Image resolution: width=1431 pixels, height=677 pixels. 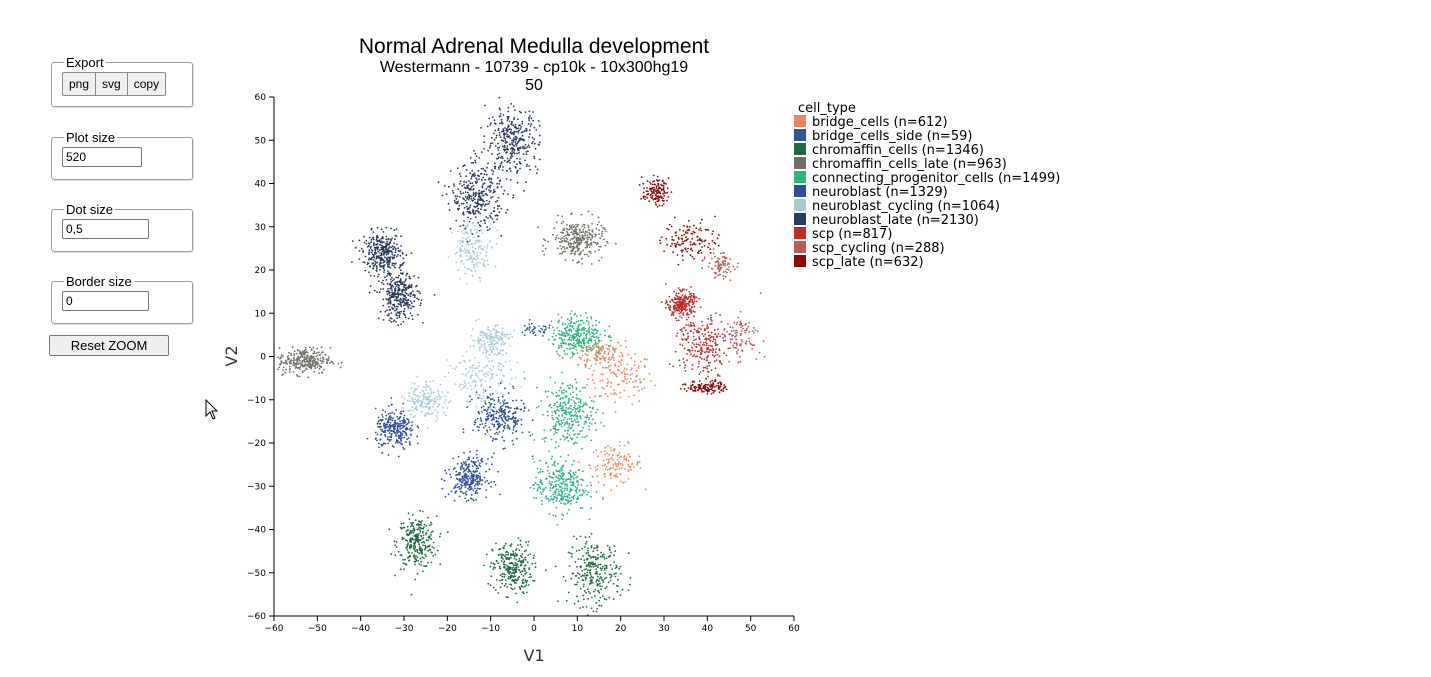 What do you see at coordinates (212, 409) in the screenshot?
I see `mouse-cursor-icon` at bounding box center [212, 409].